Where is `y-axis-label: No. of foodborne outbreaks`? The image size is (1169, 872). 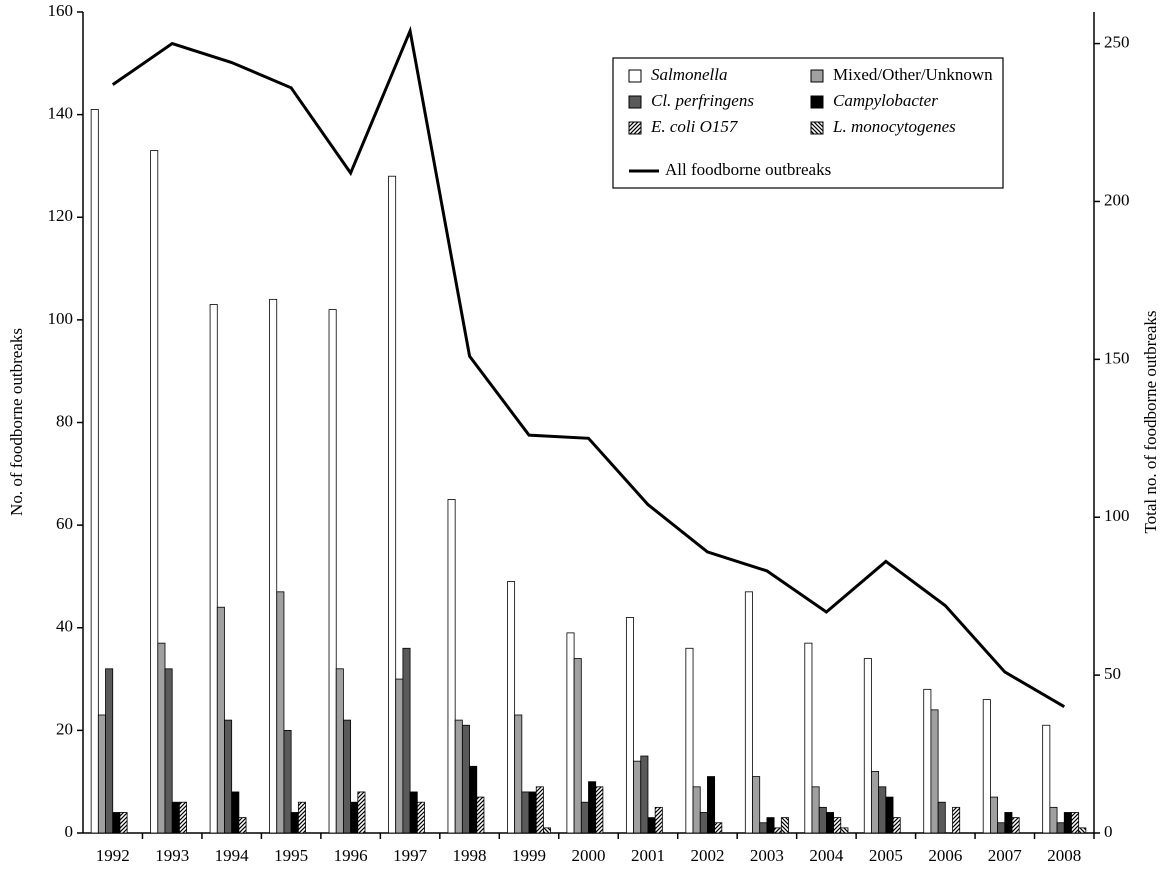 y-axis-label: No. of foodborne outbreaks is located at coordinates (16, 422).